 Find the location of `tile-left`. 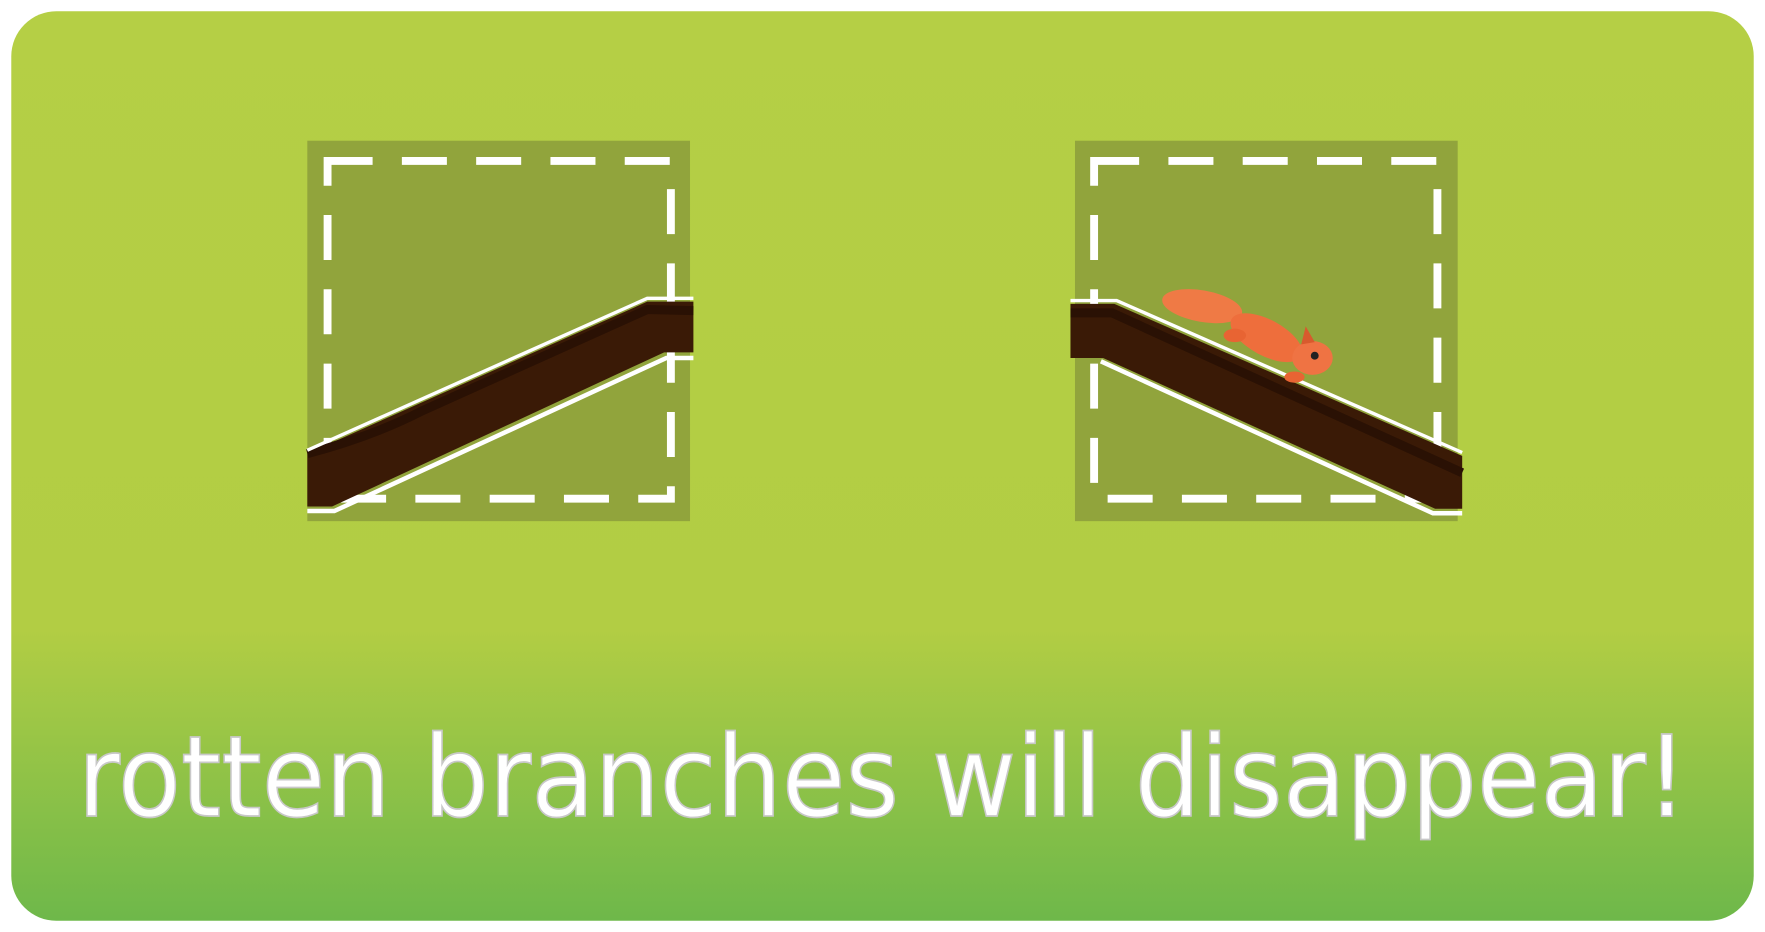

tile-left is located at coordinates (500, 331).